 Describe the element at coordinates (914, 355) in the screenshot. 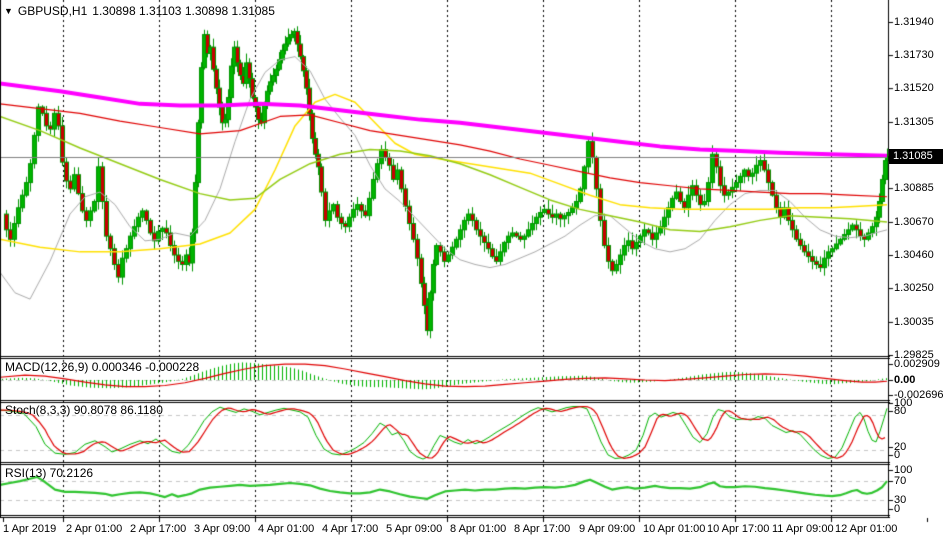

I see `price-axis-label: 1.29825` at that location.